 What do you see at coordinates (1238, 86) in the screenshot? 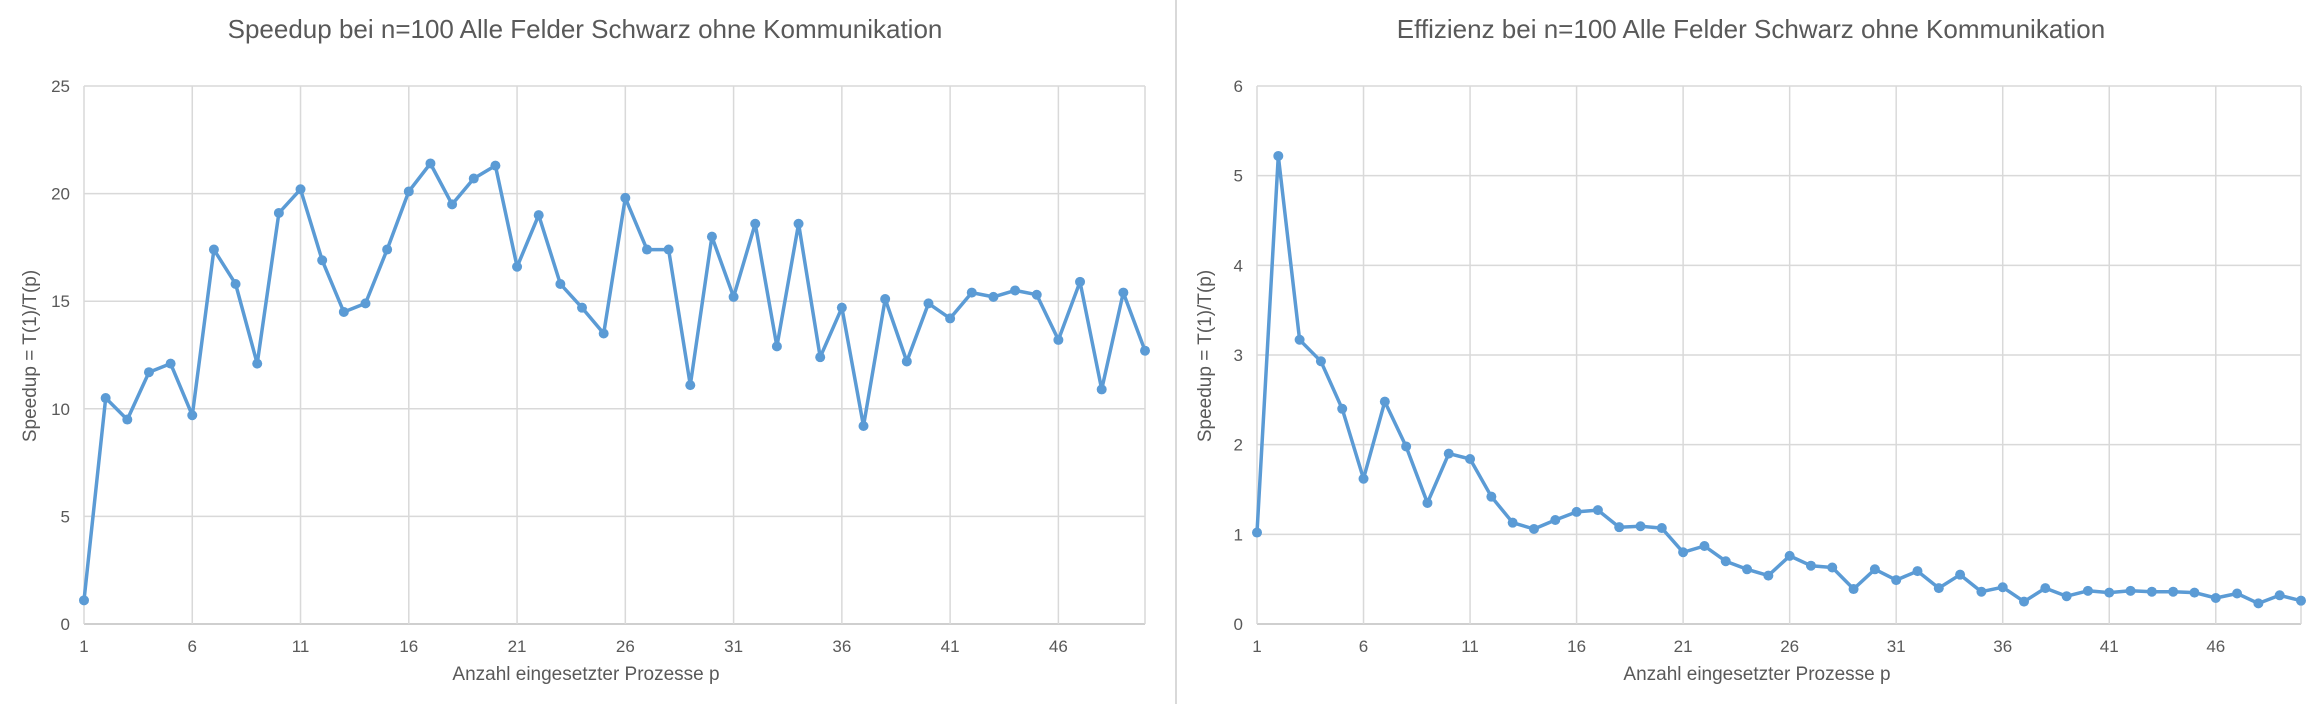
I see `y-tick-label: 6` at bounding box center [1238, 86].